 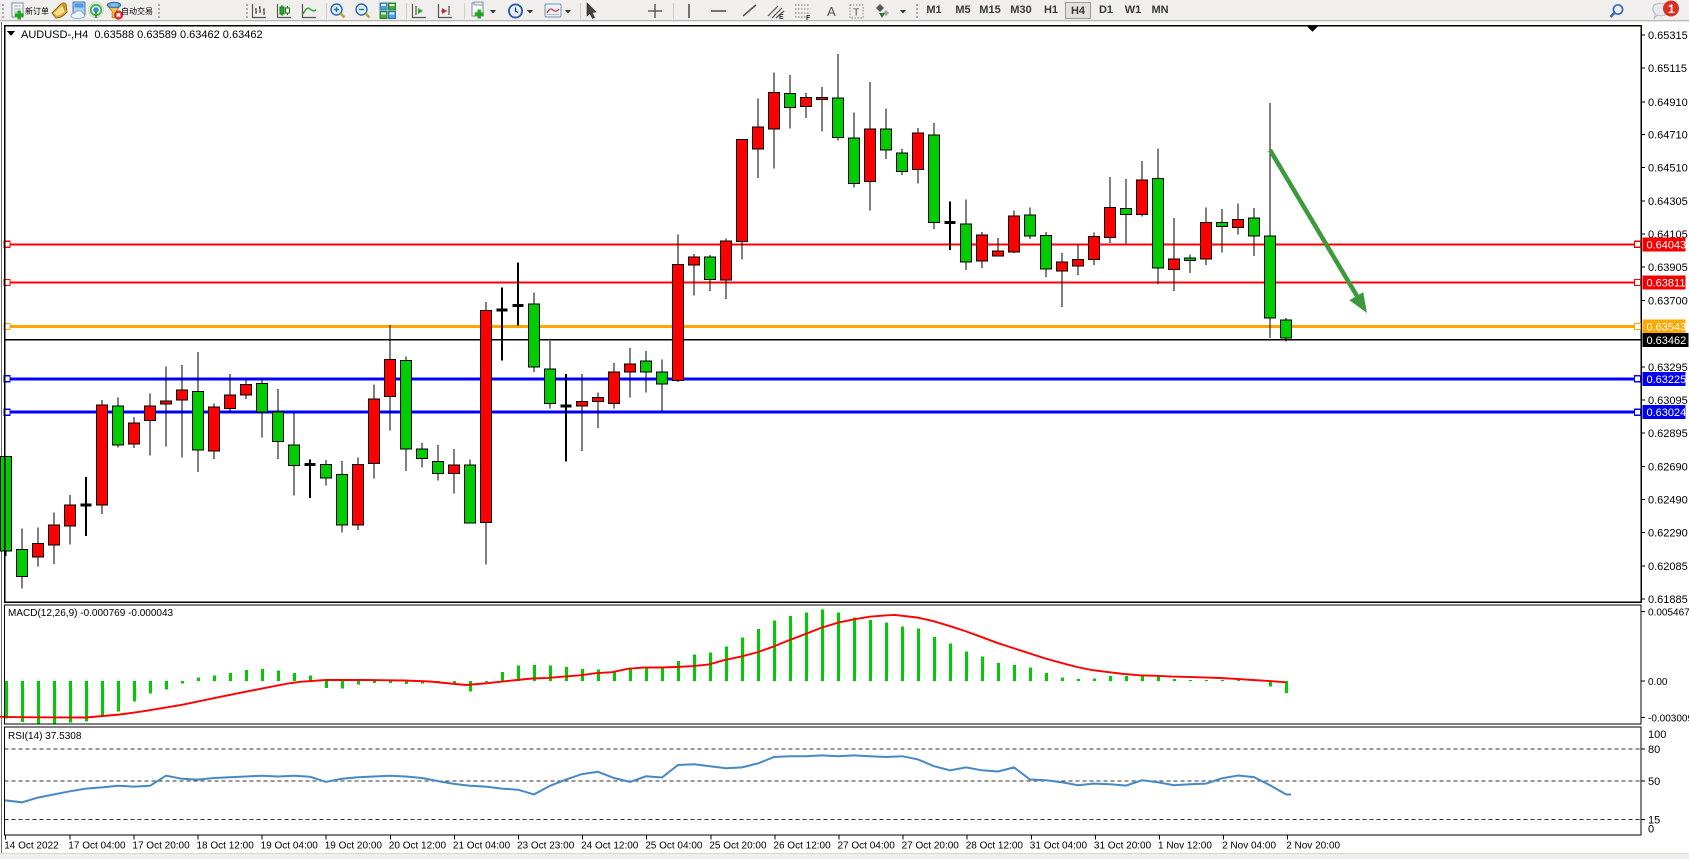 What do you see at coordinates (1667, 341) in the screenshot?
I see `svg-text: 0.63462` at bounding box center [1667, 341].